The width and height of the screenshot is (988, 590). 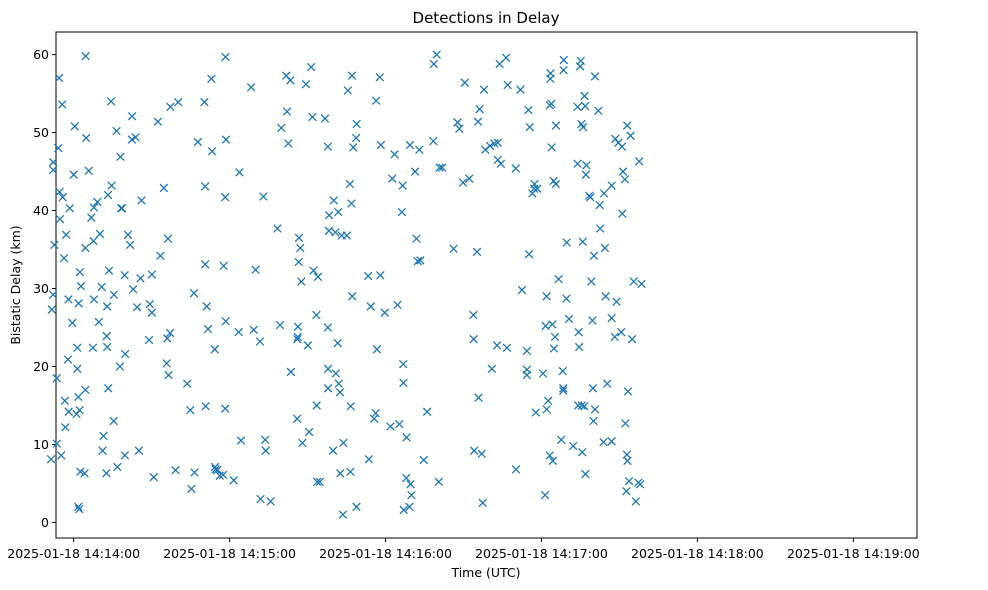 What do you see at coordinates (229, 553) in the screenshot?
I see `x-tick-label: 2025-01-18 14:15:00` at bounding box center [229, 553].